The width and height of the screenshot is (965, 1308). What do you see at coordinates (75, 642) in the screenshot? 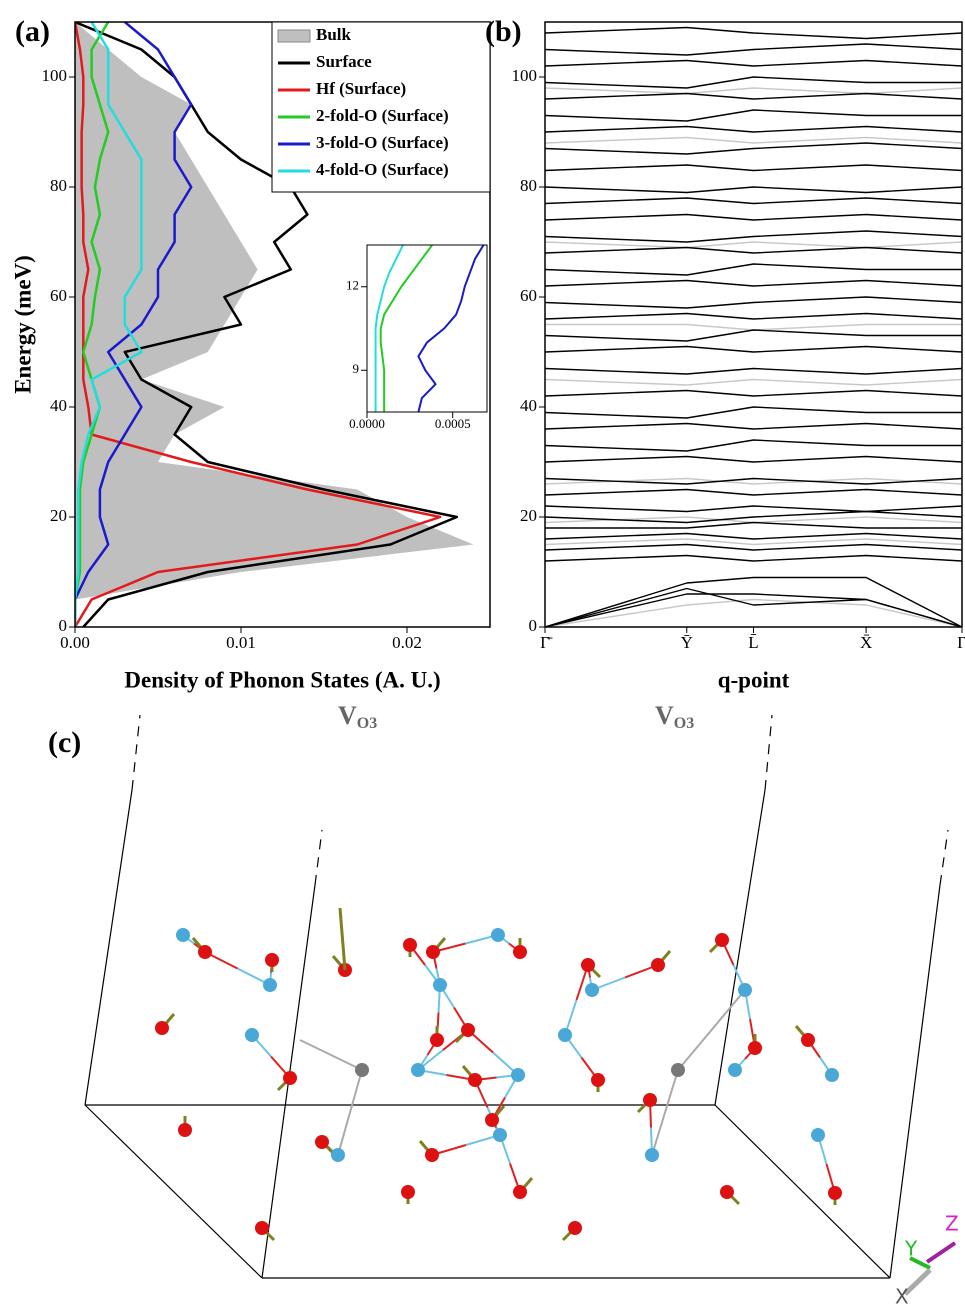
I see `x-tick-label: 0.00` at bounding box center [75, 642].